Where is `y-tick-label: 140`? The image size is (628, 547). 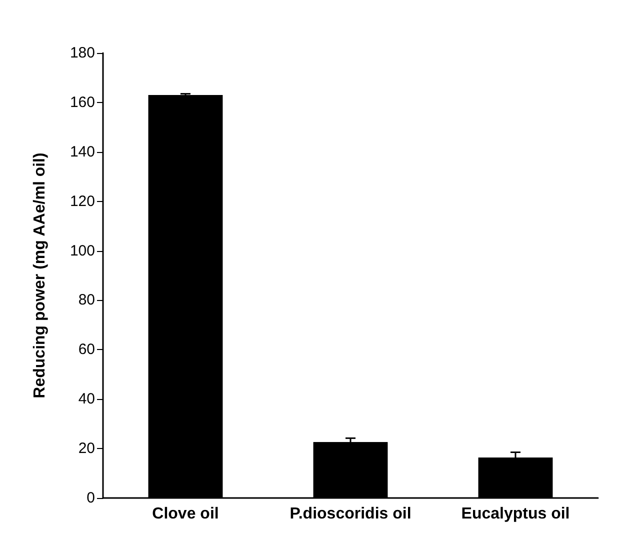 y-tick-label: 140 is located at coordinates (82, 151).